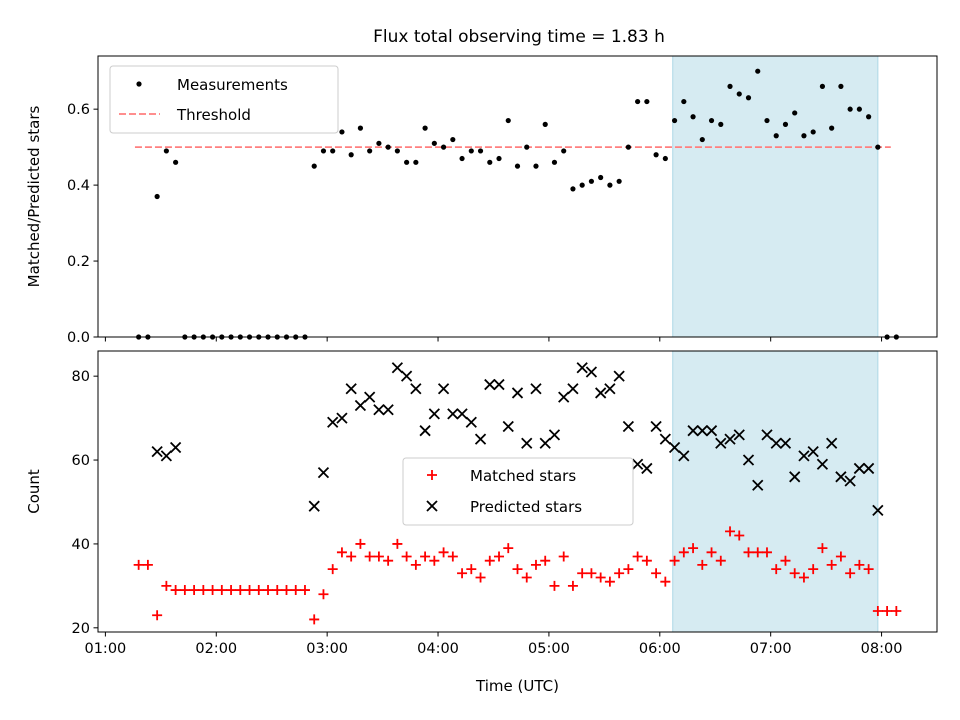 The width and height of the screenshot is (960, 720). What do you see at coordinates (327, 649) in the screenshot?
I see `x-tick-label: 03:00` at bounding box center [327, 649].